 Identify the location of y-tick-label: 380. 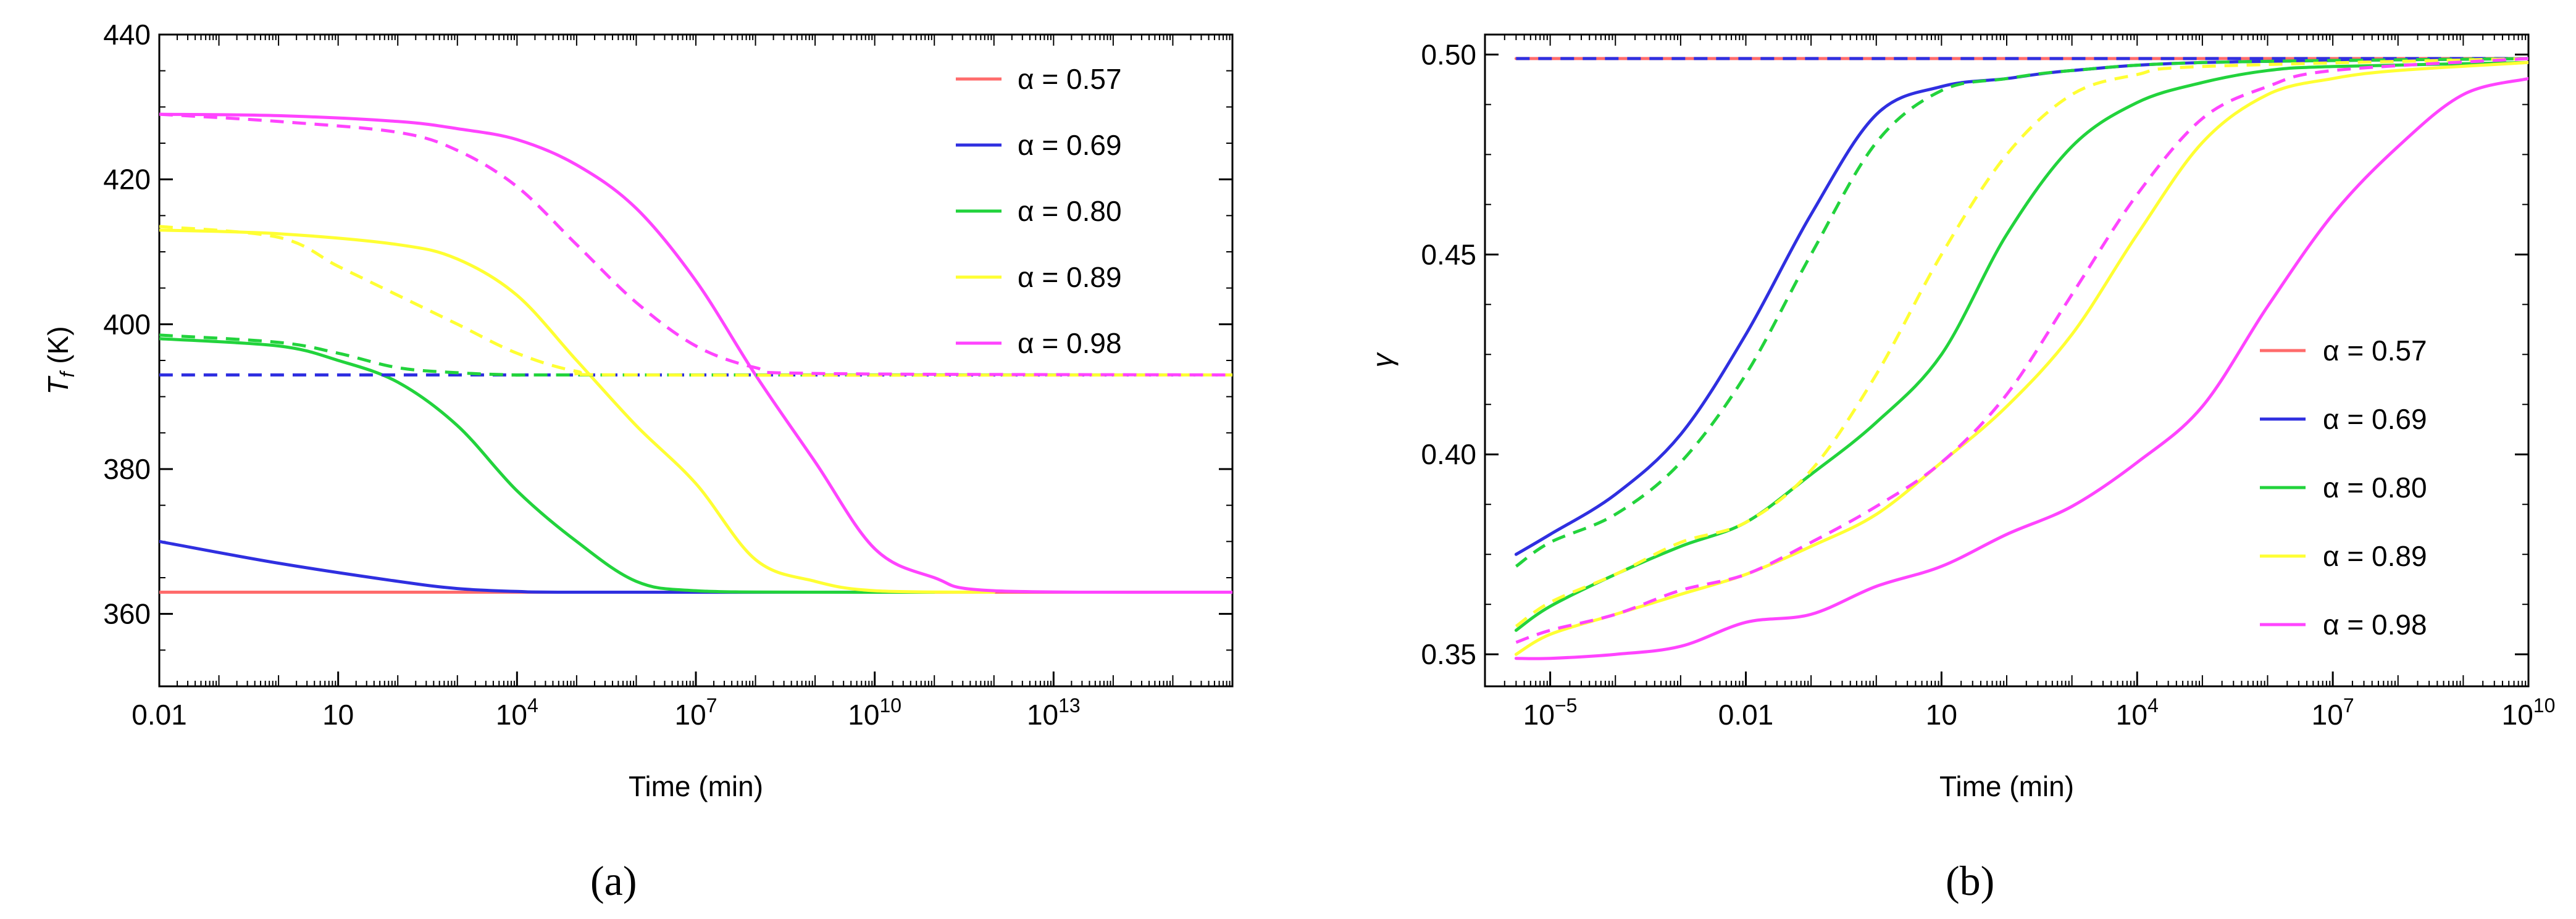
(127, 469).